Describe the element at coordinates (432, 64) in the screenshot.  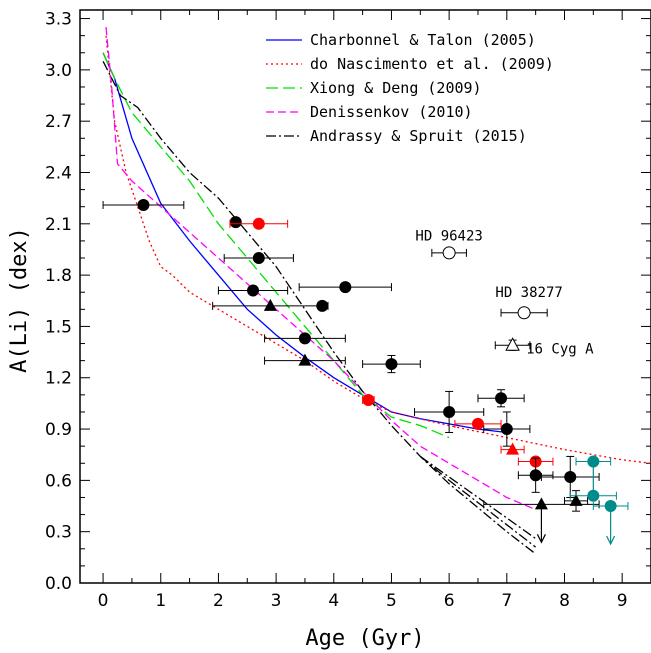
I see `legend-label: do Nascimento et al. (2009)` at that location.